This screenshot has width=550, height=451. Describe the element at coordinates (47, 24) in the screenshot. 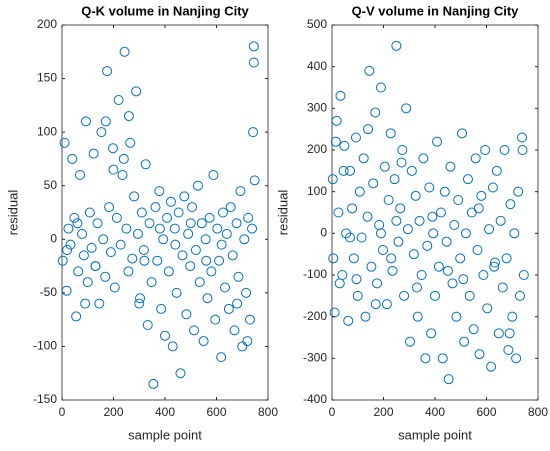

I see `y-tick-label: 200` at that location.